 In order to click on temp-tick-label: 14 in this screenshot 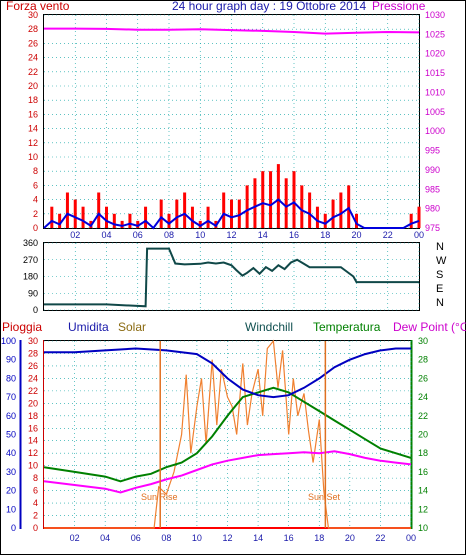, I will do `click(423, 491)`.